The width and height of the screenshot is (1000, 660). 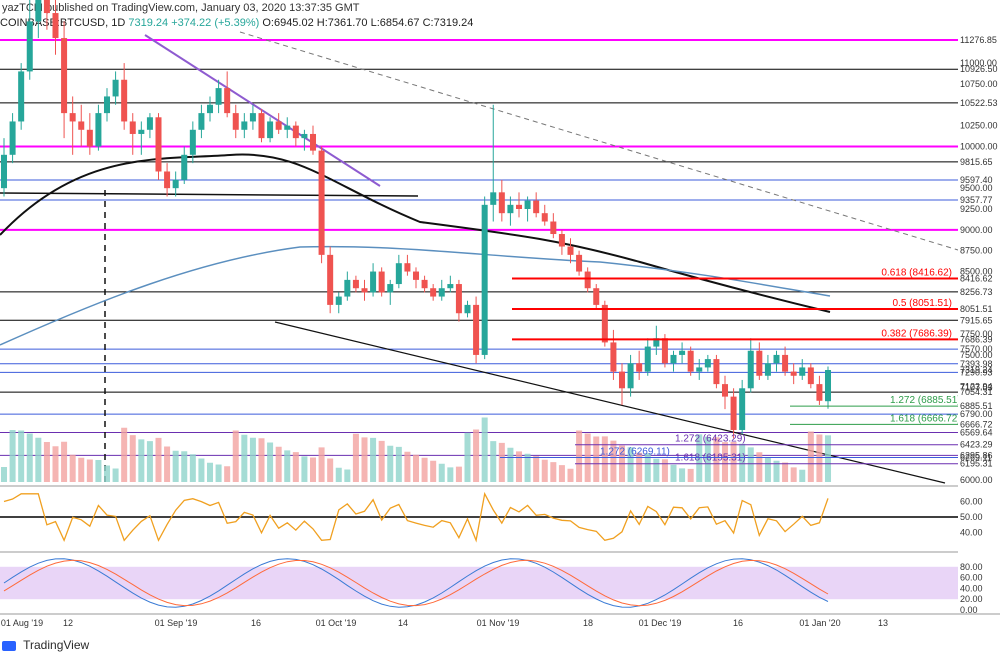 I want to click on stoch-tick-label: 60.00, so click(x=971, y=578).